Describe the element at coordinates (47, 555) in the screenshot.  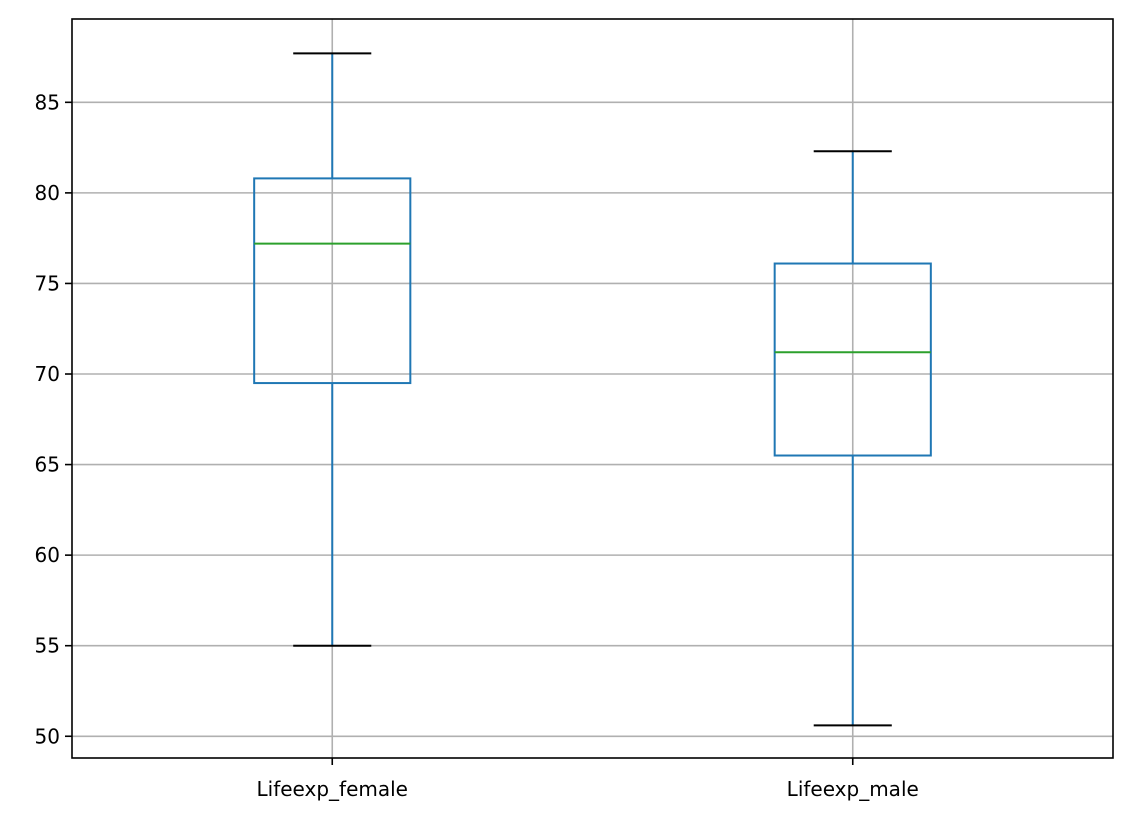
I see `y-tick-label: 60` at that location.